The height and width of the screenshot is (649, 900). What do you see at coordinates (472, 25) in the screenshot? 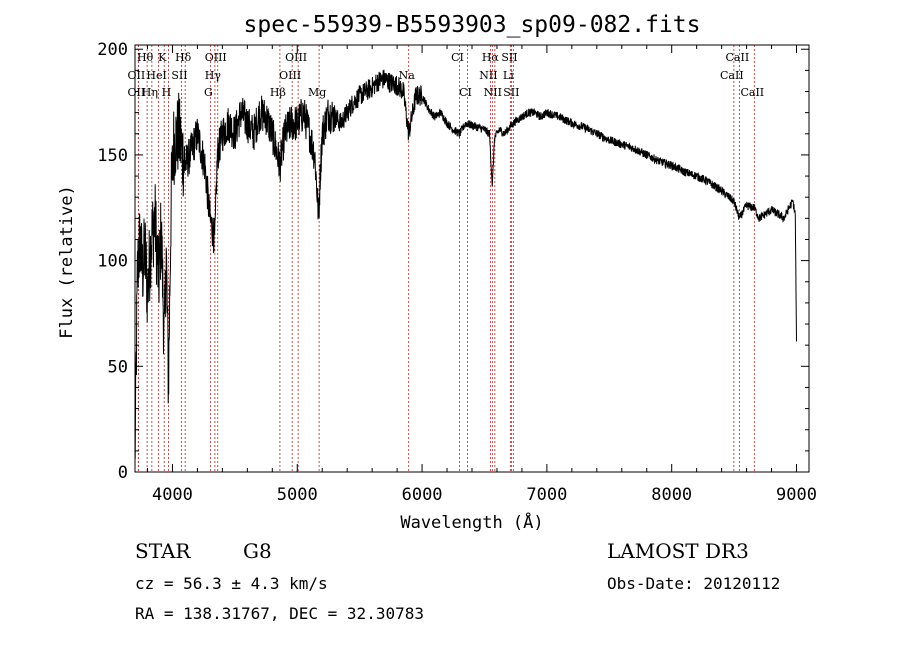
I see `chart-title: spec-55939-B5593903_sp09-082.fits` at bounding box center [472, 25].